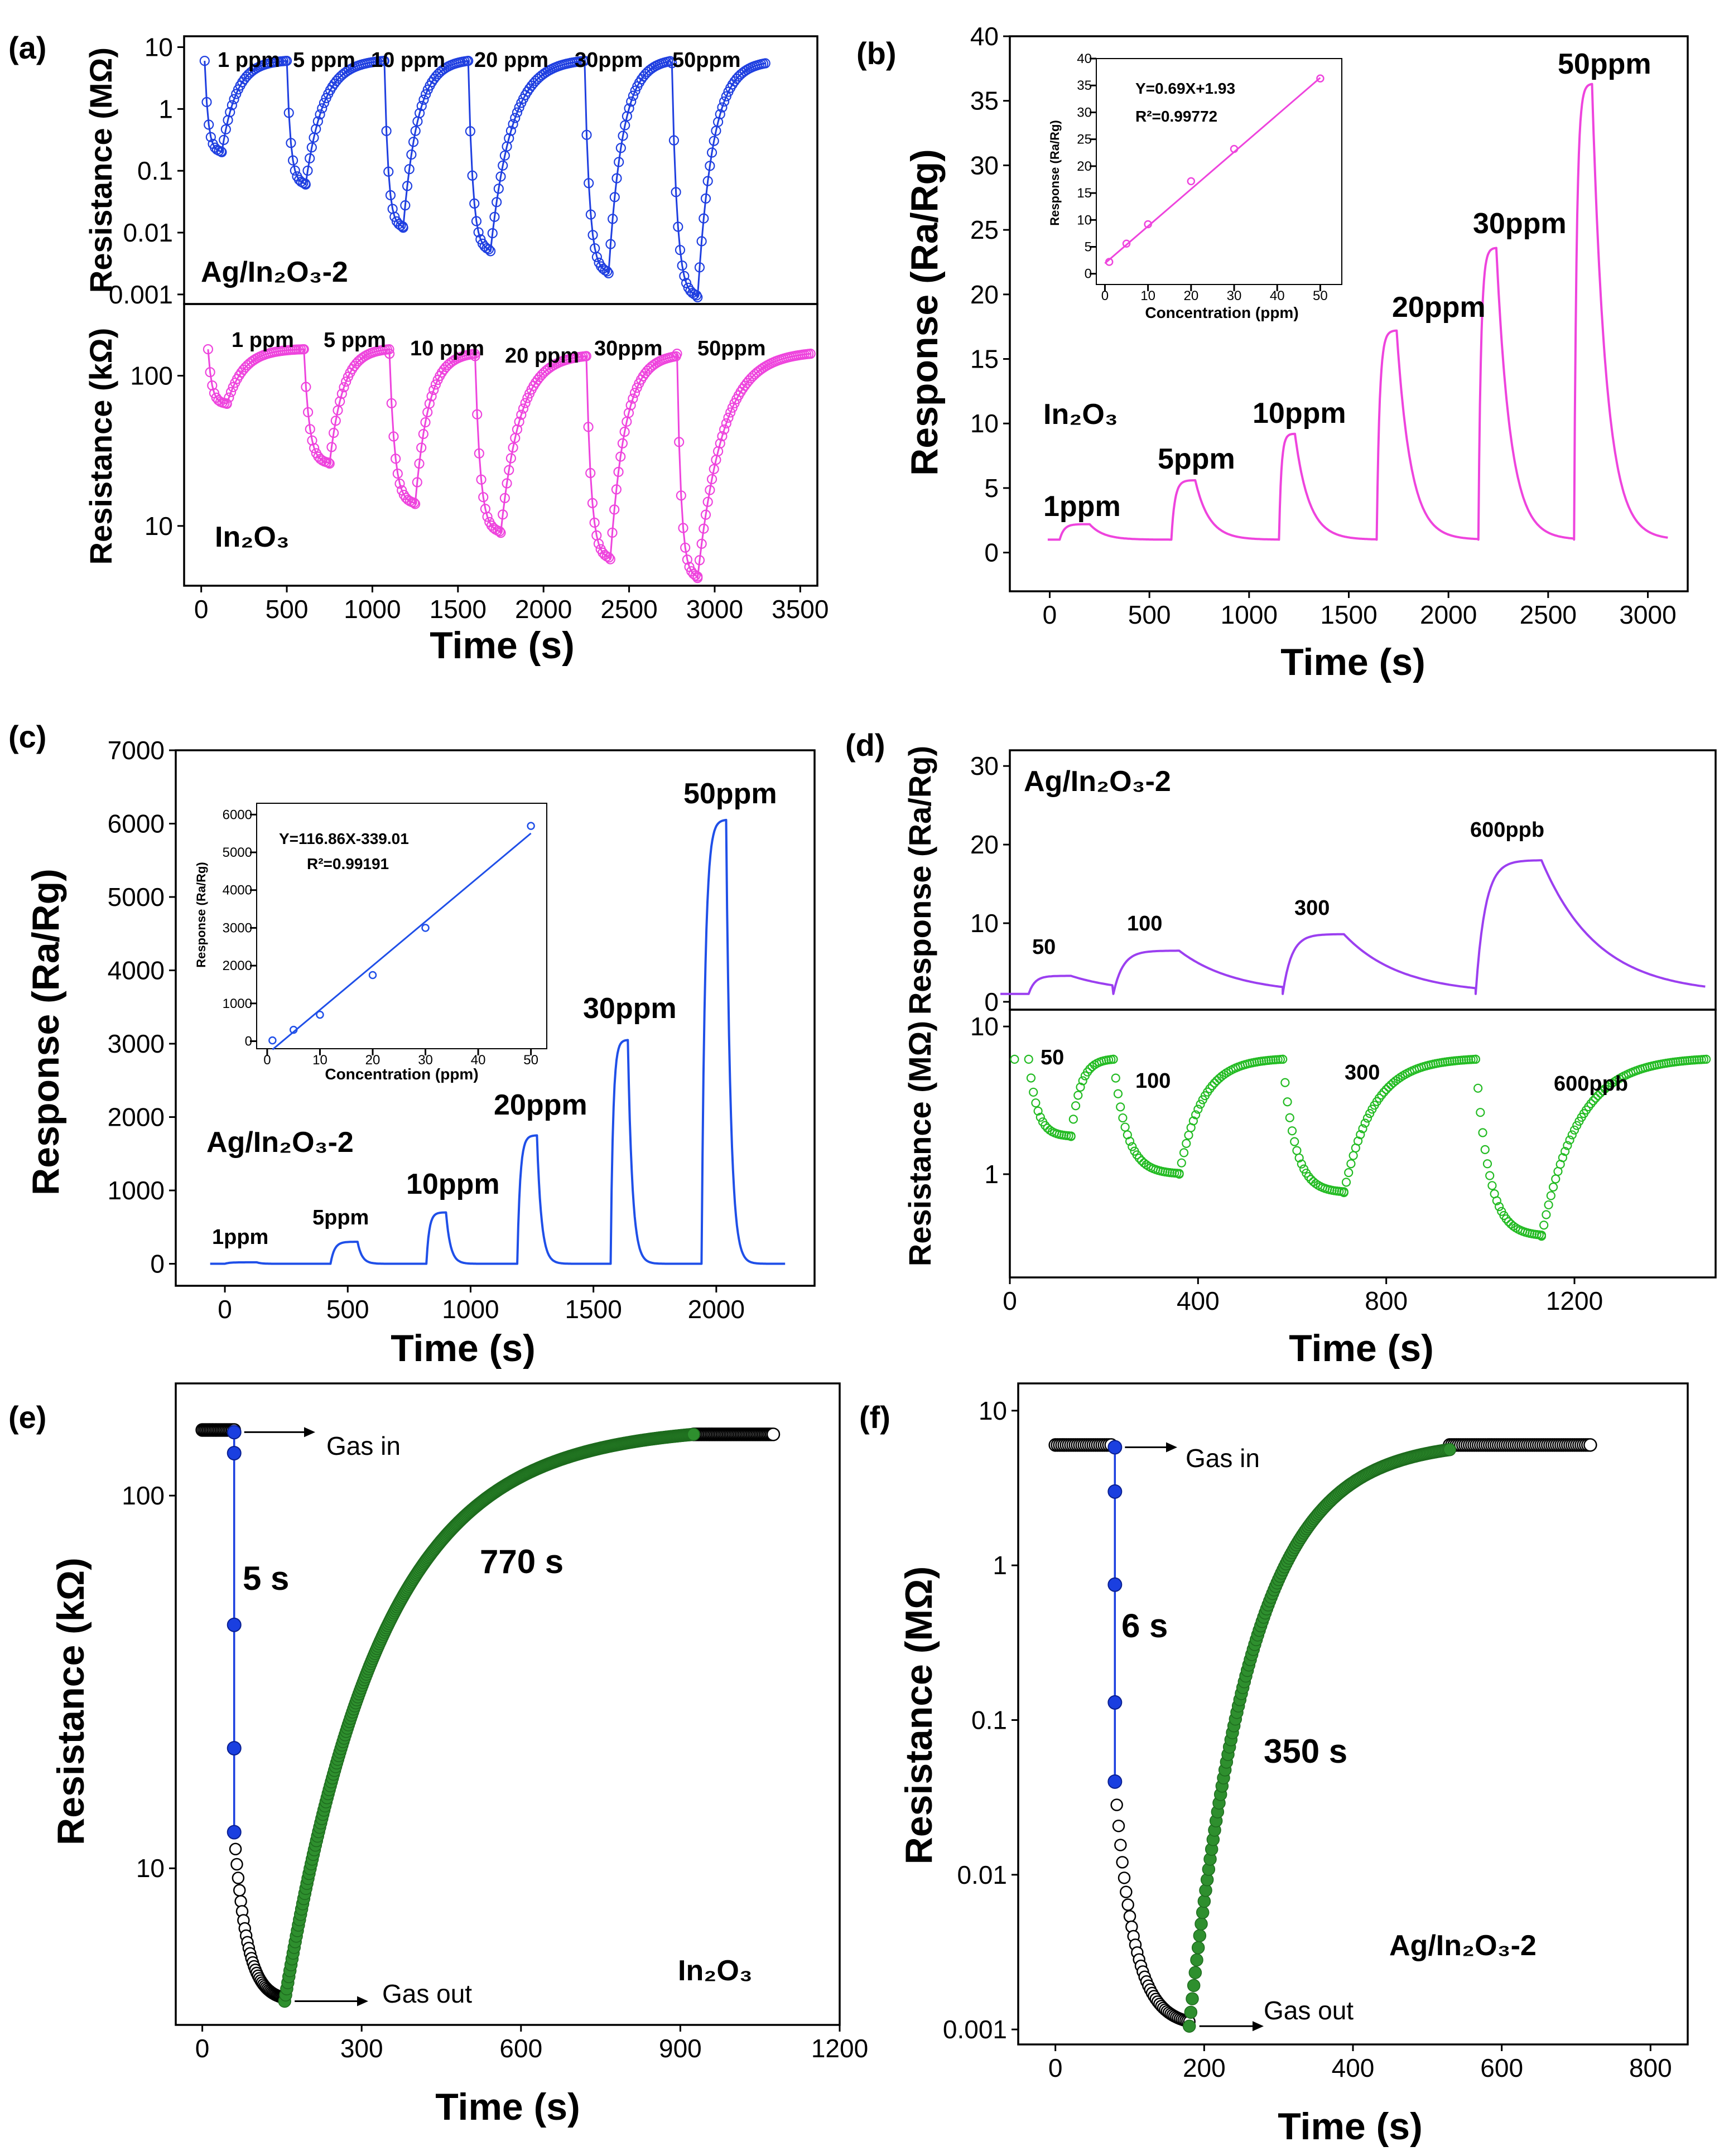  What do you see at coordinates (361, 2048) in the screenshot?
I see `panel-e-xtick-label: 300` at bounding box center [361, 2048].